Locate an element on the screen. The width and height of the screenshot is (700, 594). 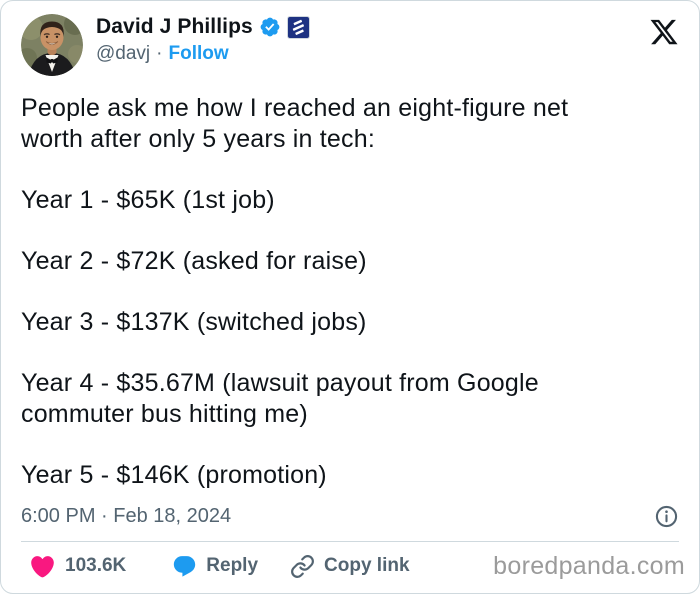
action-bar: 103.6K Reply Copy link boredpanda.com is located at coordinates (353, 567).